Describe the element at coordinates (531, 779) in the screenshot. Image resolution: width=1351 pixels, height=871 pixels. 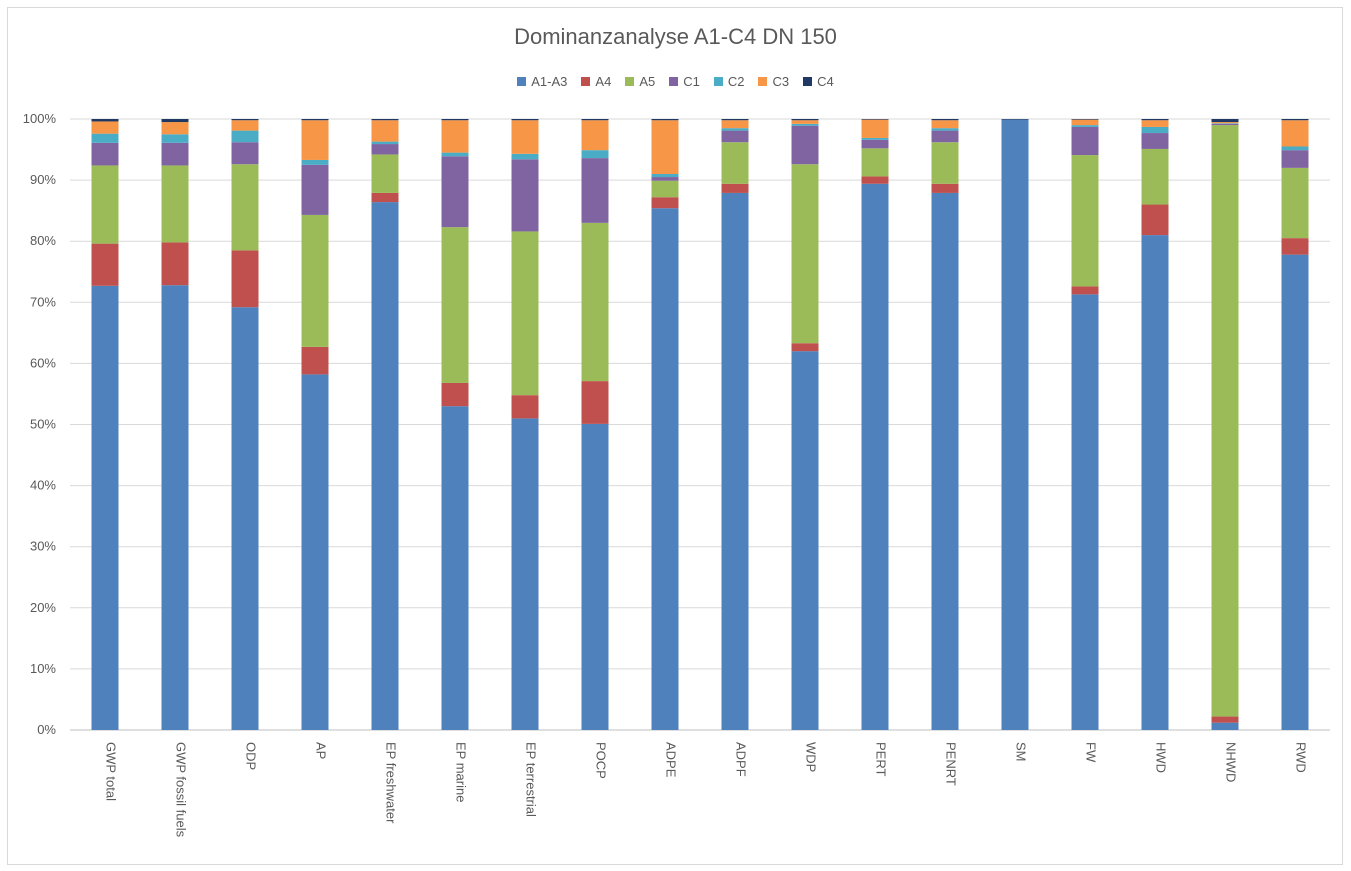
I see `x-tick-label: EP terrestrial` at that location.